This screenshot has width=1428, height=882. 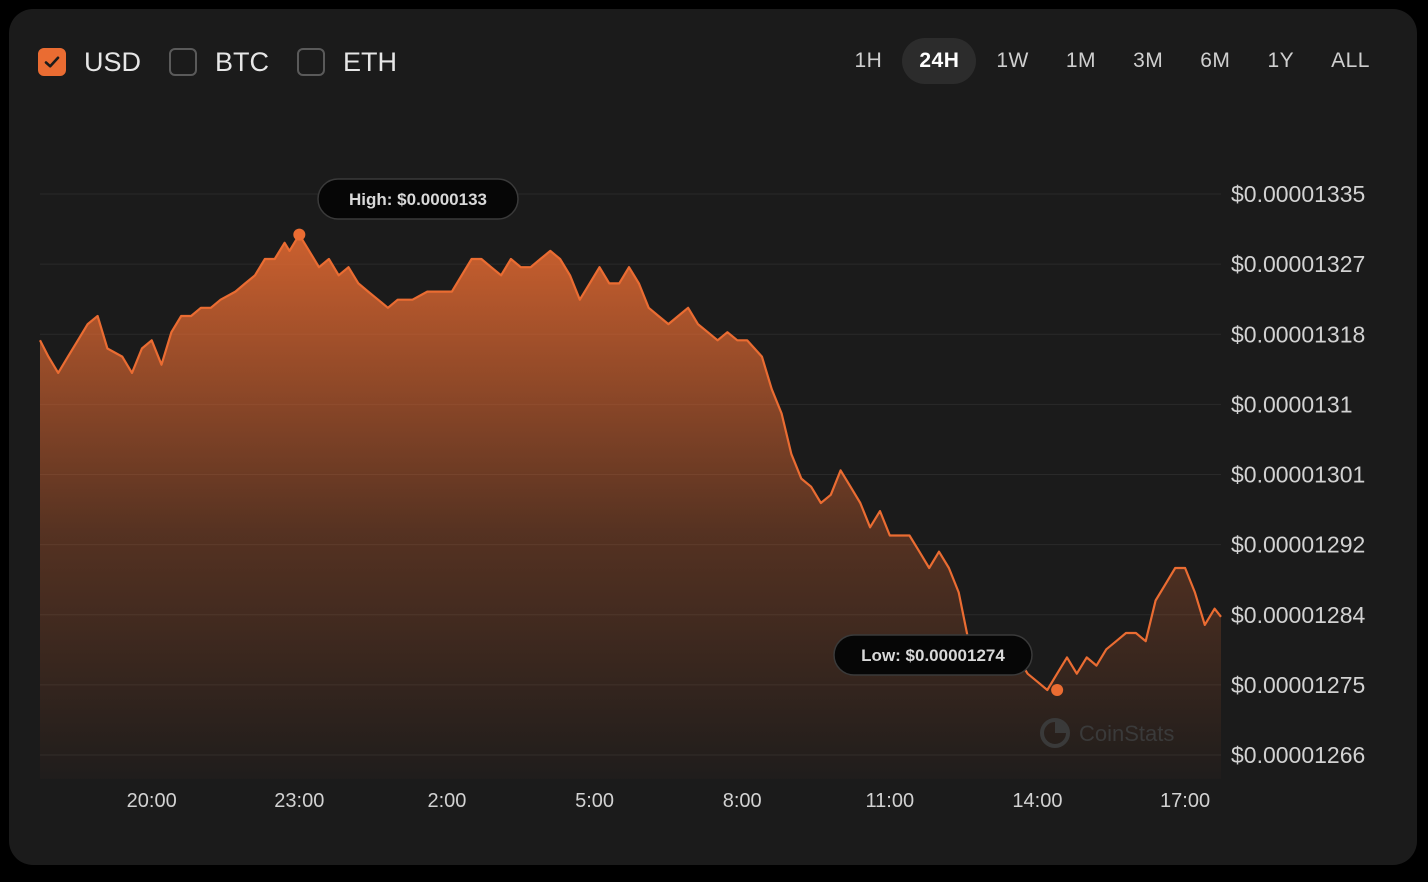 I want to click on low-tooltip-text: Low: $0.00001274, so click(x=933, y=655).